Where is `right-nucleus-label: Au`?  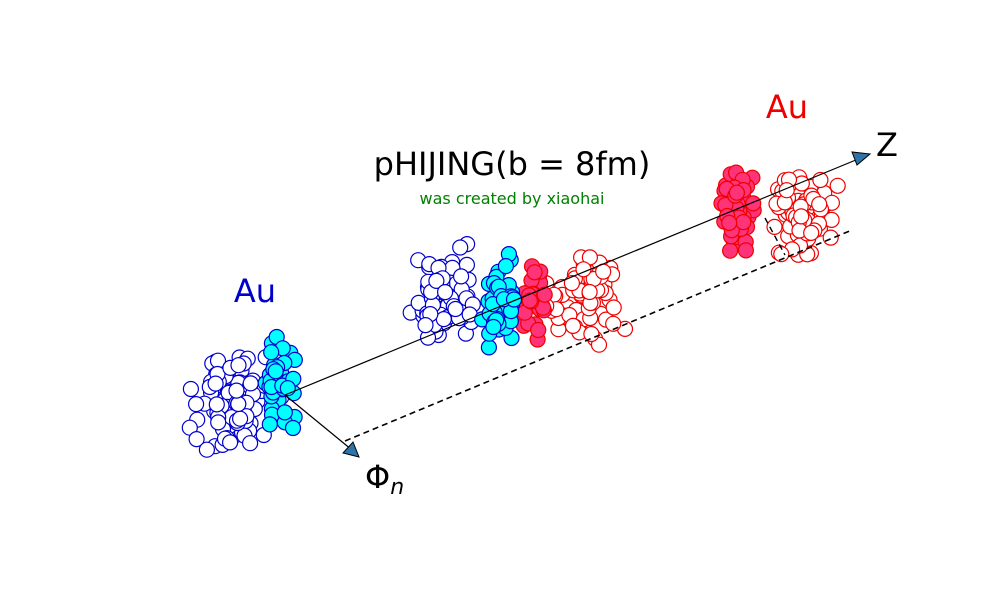
right-nucleus-label: Au is located at coordinates (787, 107).